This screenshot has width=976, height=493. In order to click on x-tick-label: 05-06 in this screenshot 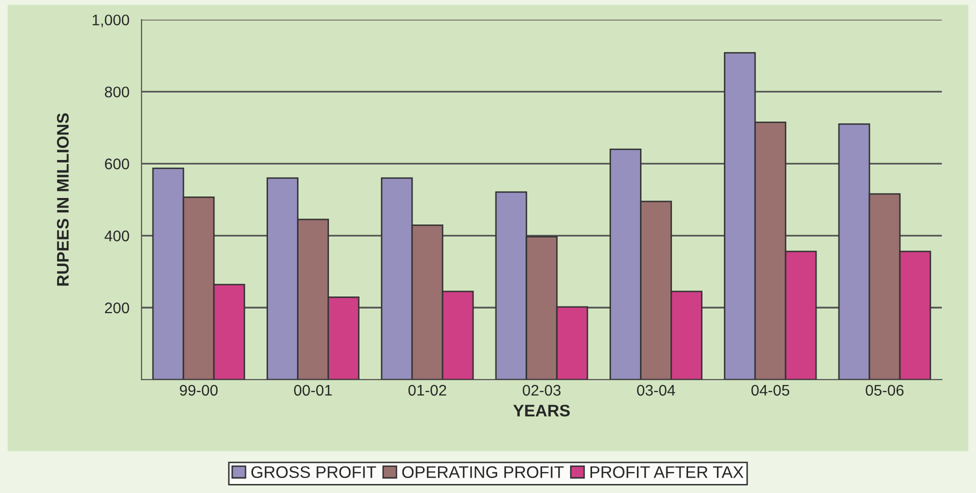, I will do `click(885, 390)`.